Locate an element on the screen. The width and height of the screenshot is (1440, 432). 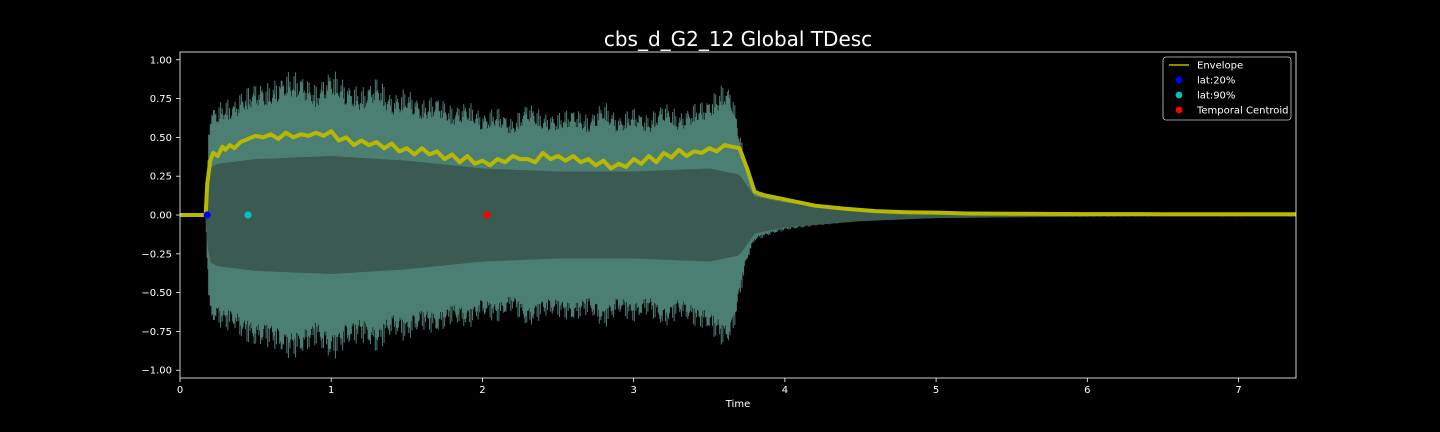
chart-title: cbs_d_G2_12 Global TDesc is located at coordinates (738, 39).